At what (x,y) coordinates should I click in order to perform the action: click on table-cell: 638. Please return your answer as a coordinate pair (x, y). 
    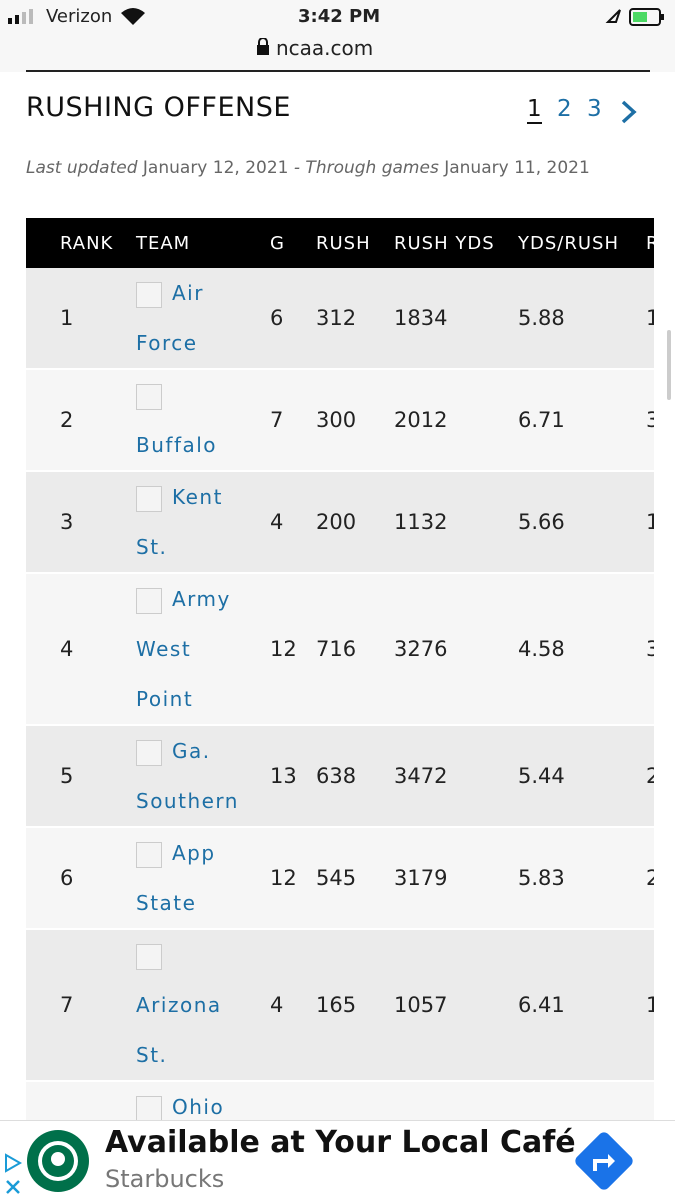
    Looking at the image, I should click on (336, 776).